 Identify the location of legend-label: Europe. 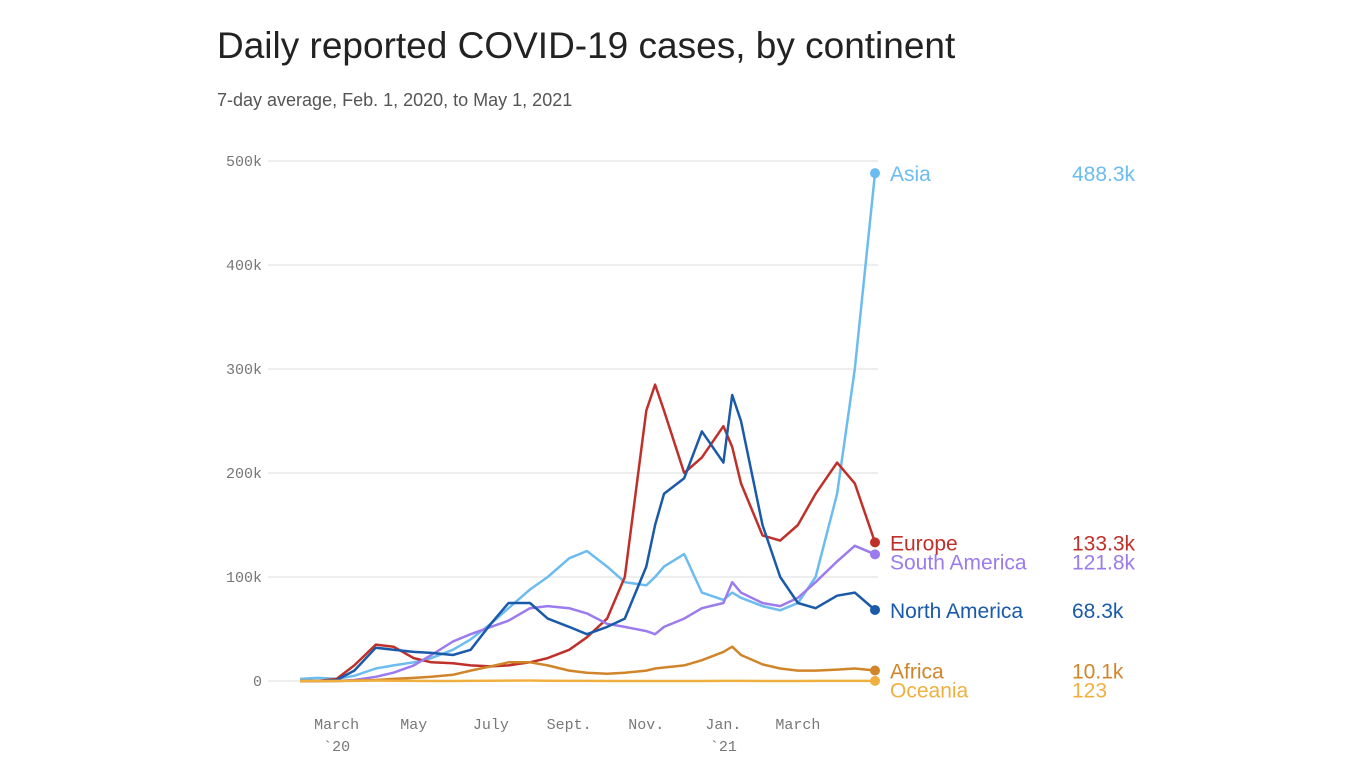
(924, 543).